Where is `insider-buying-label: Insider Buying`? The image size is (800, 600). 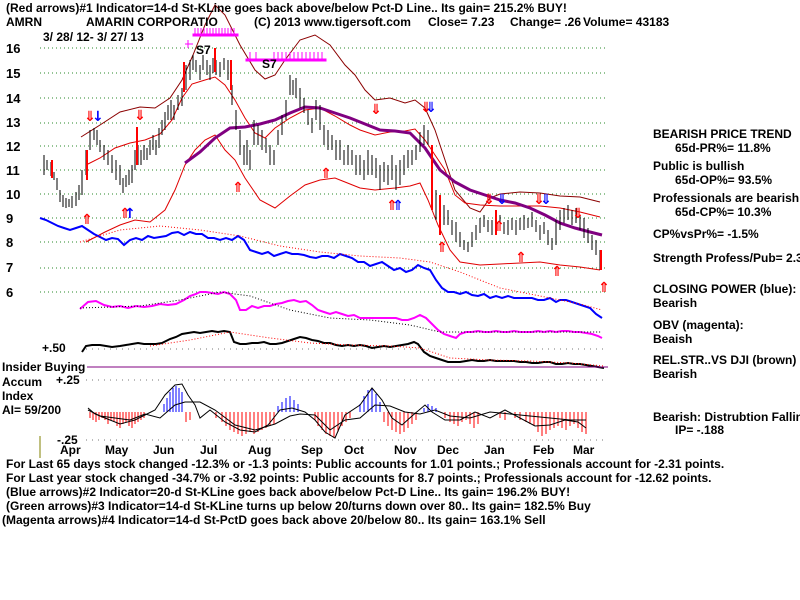
insider-buying-label: Insider Buying is located at coordinates (44, 367).